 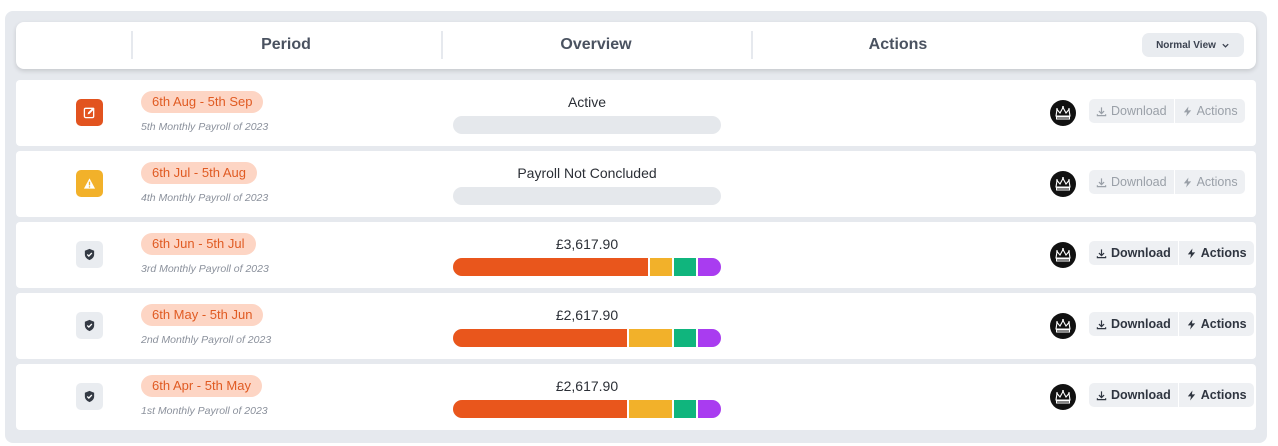 What do you see at coordinates (206, 340) in the screenshot?
I see `period-subtitle: 2nd Monthly Payroll of 2023` at bounding box center [206, 340].